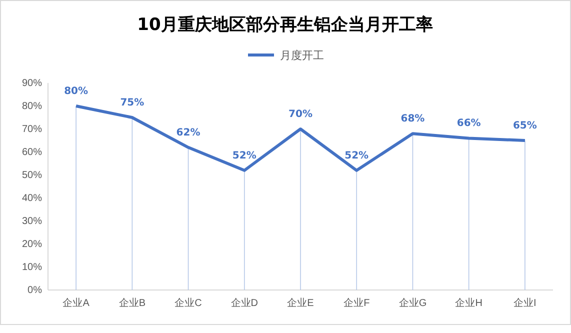  Describe the element at coordinates (525, 303) in the screenshot. I see `x-tick-label: 企业I` at that location.